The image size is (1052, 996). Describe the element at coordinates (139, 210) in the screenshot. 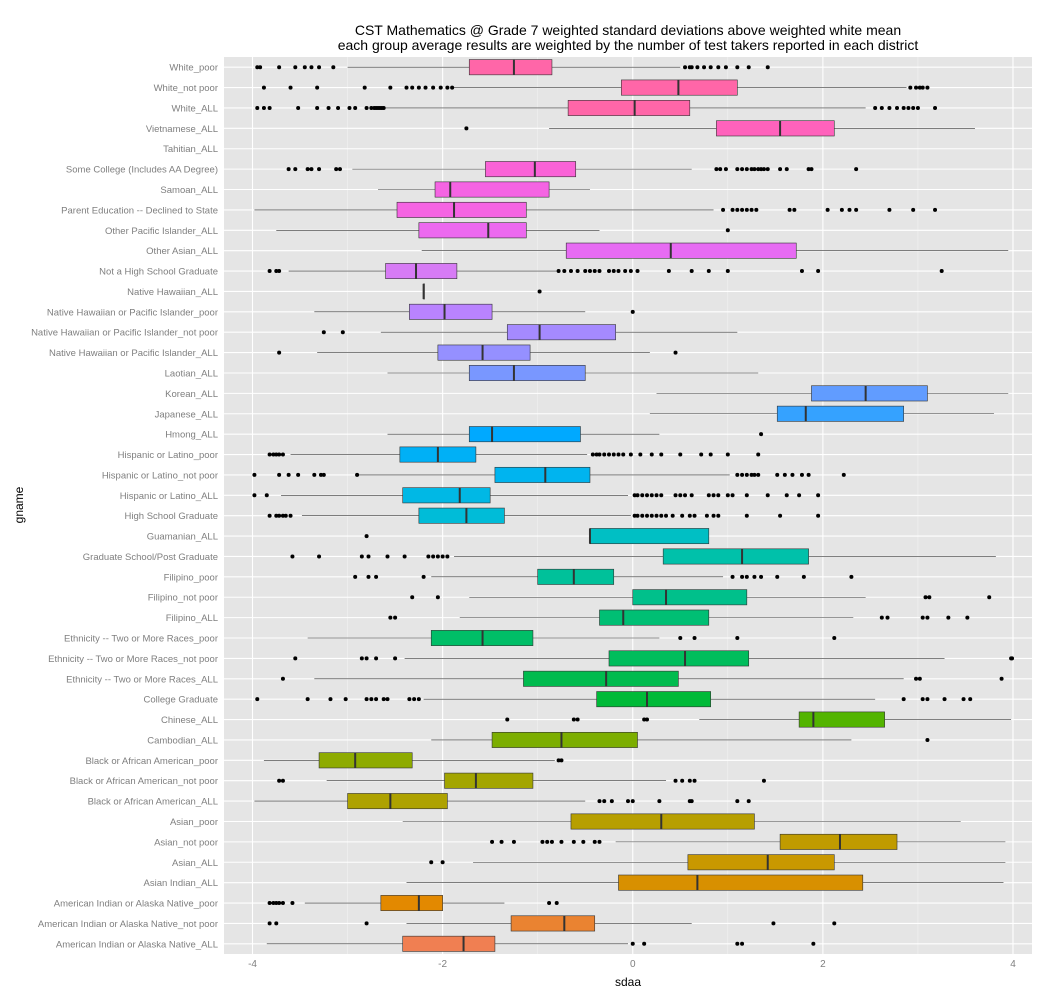

I see `y-tick-label: Parent Education -- Declined to State` at that location.